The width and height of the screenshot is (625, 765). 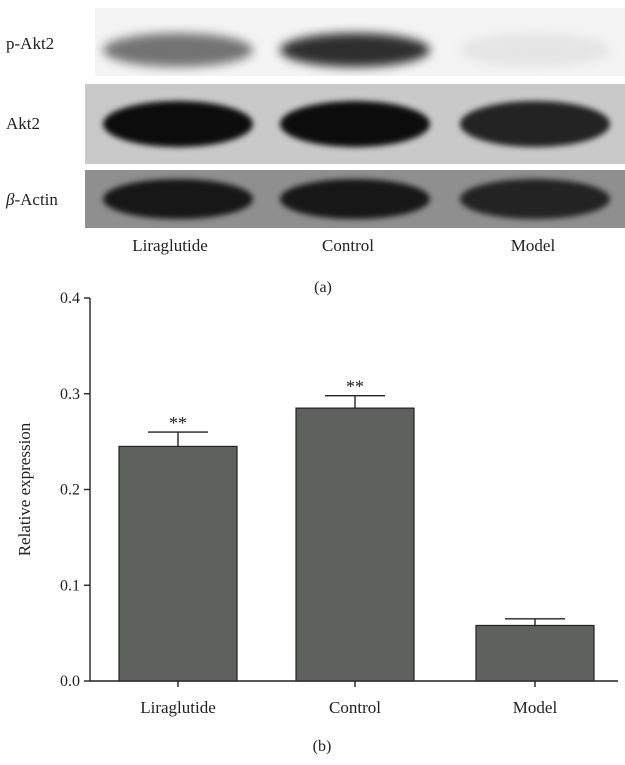 What do you see at coordinates (24, 489) in the screenshot?
I see `y-axis-label: Relative expression` at bounding box center [24, 489].